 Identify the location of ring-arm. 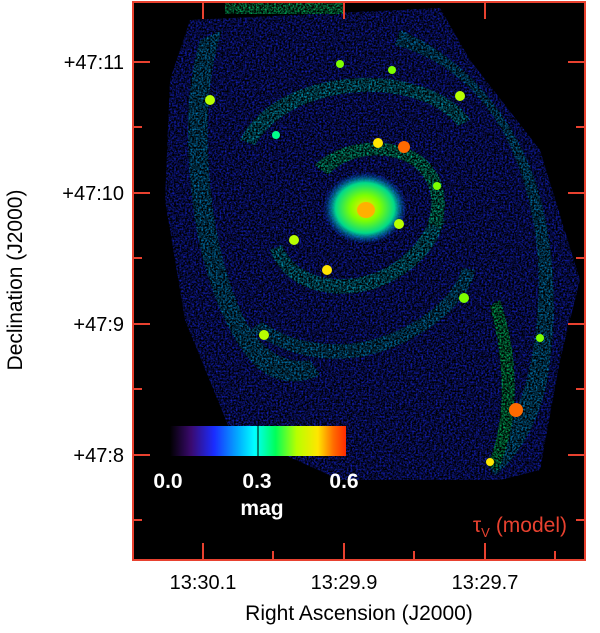
(380, 185).